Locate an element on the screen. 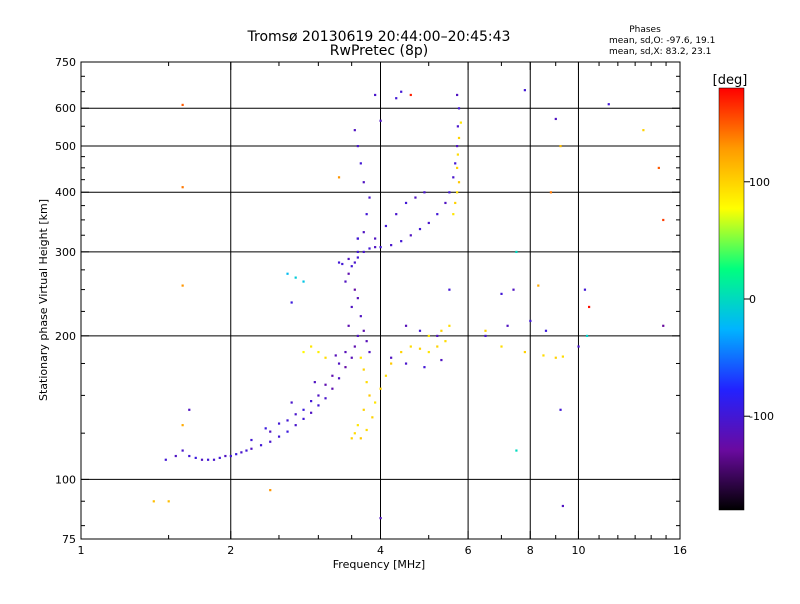  x-tick-label: 2 is located at coordinates (230, 550).